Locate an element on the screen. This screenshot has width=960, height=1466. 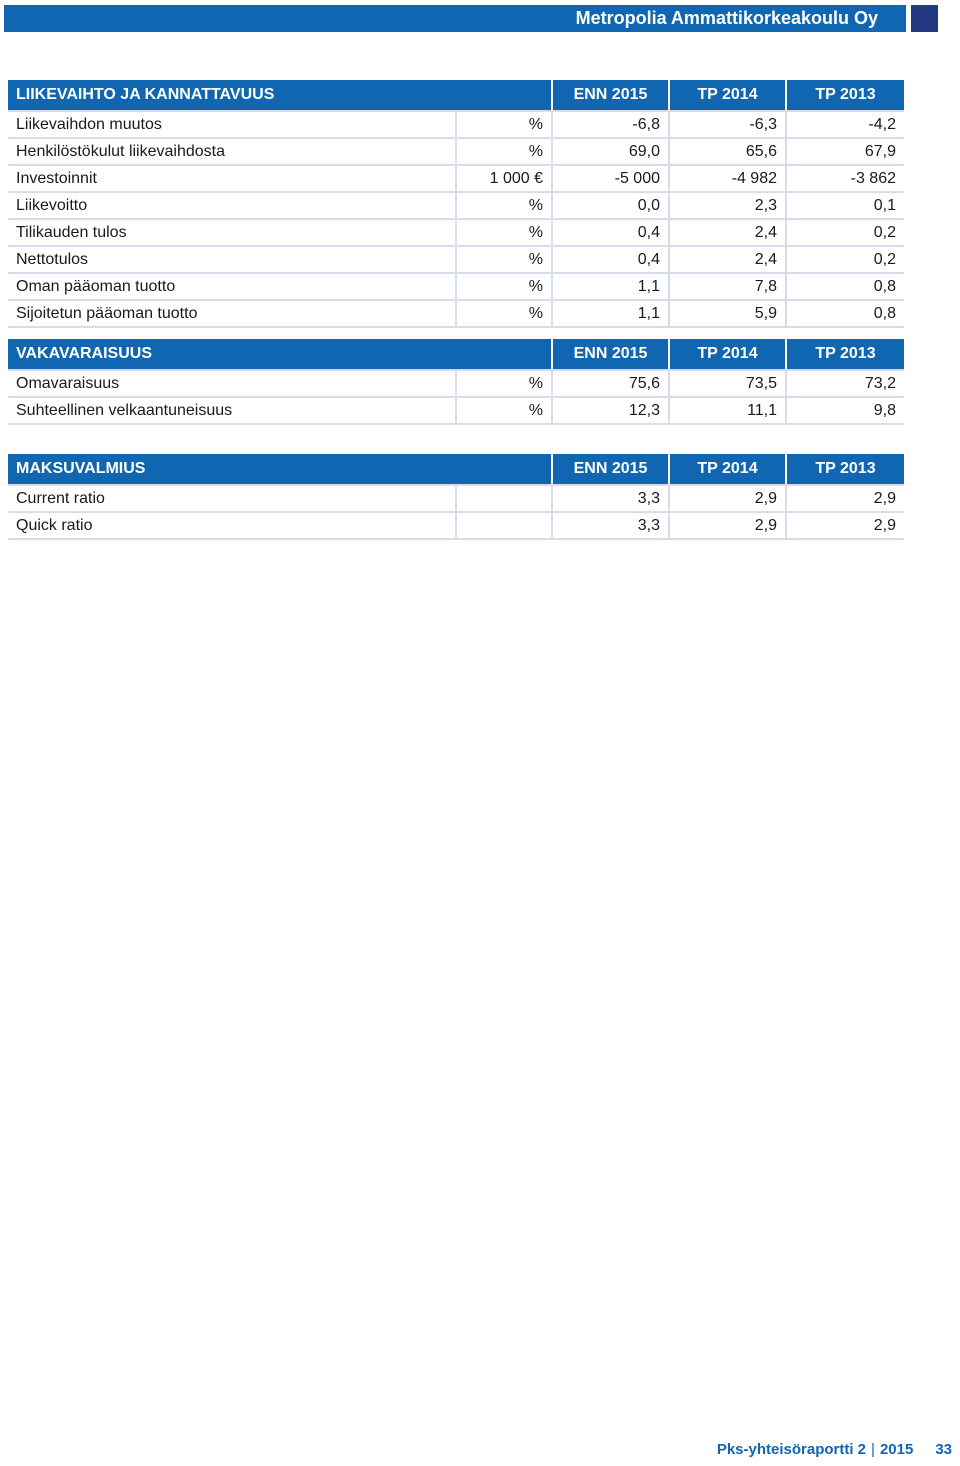
table-row: Quick ratio 3,3 2,9 2,9 is located at coordinates (456, 526).